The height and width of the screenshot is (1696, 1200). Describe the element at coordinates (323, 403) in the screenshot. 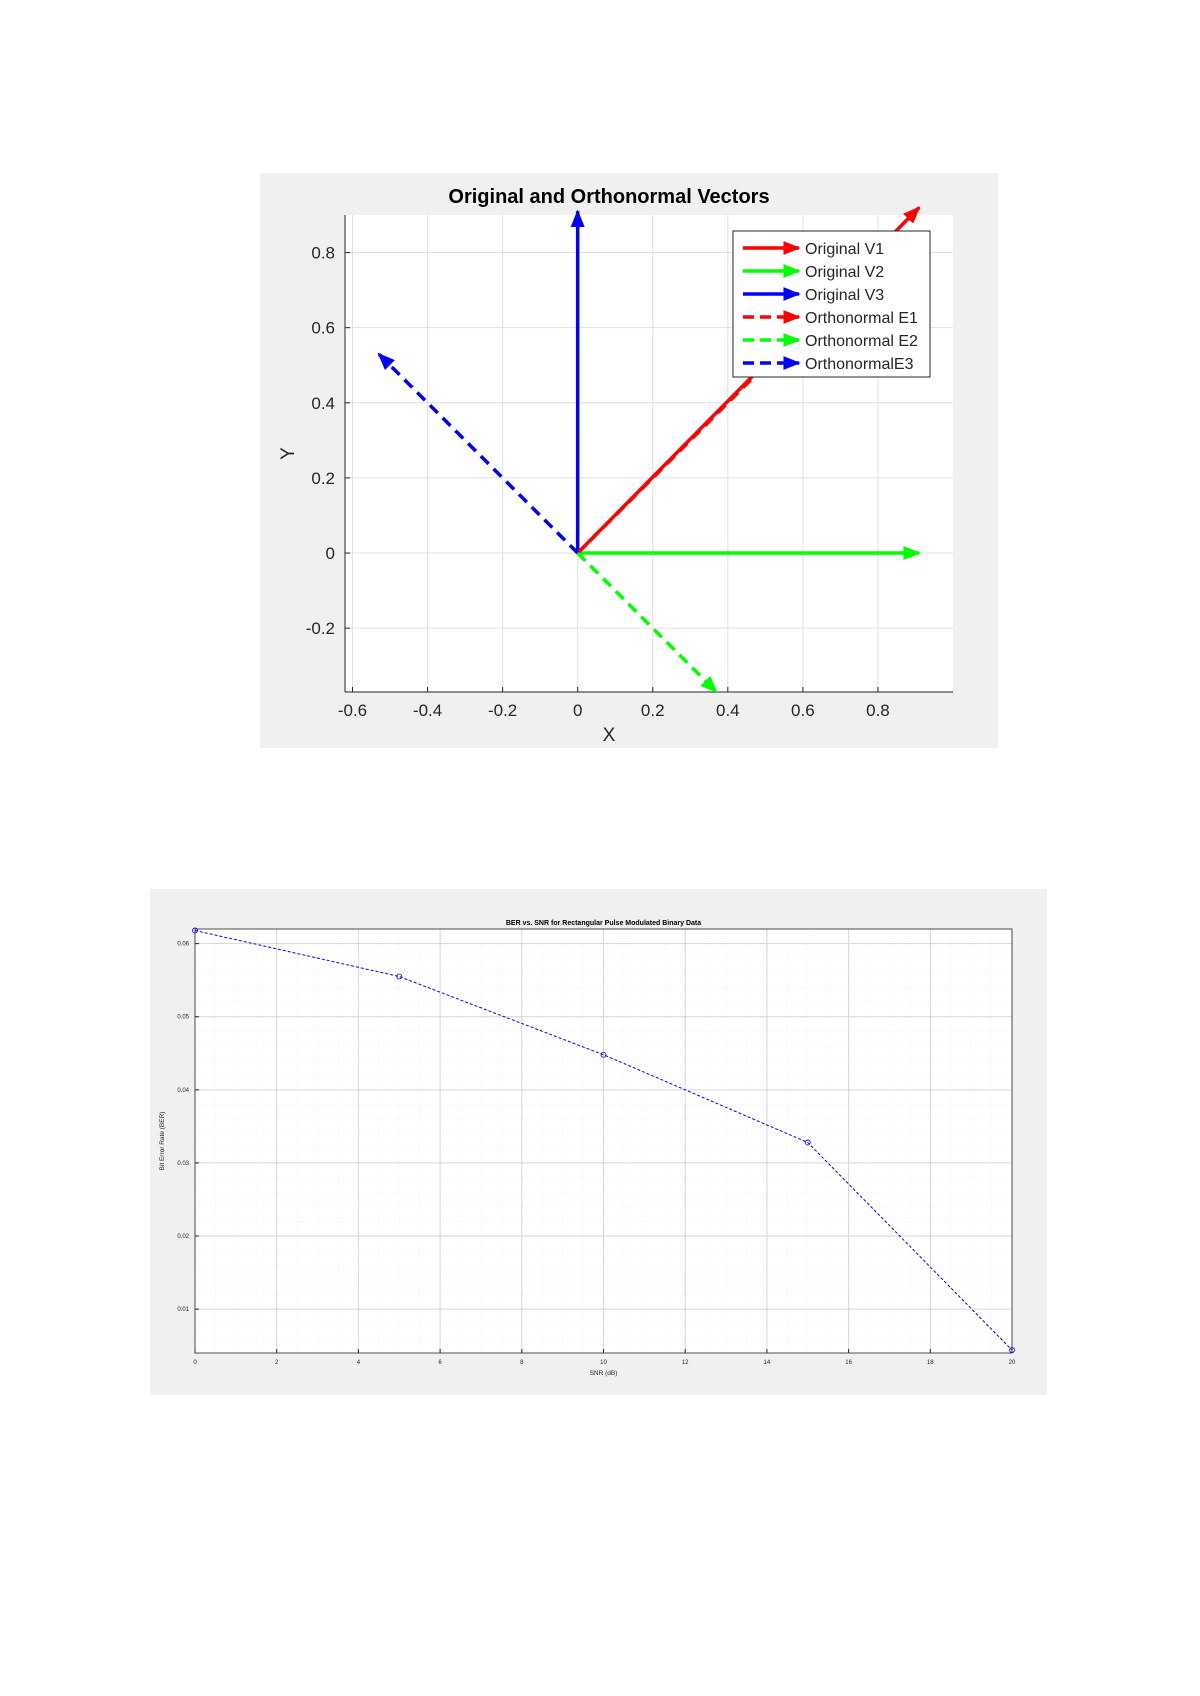

I see `y-tick-label: 0.4` at that location.